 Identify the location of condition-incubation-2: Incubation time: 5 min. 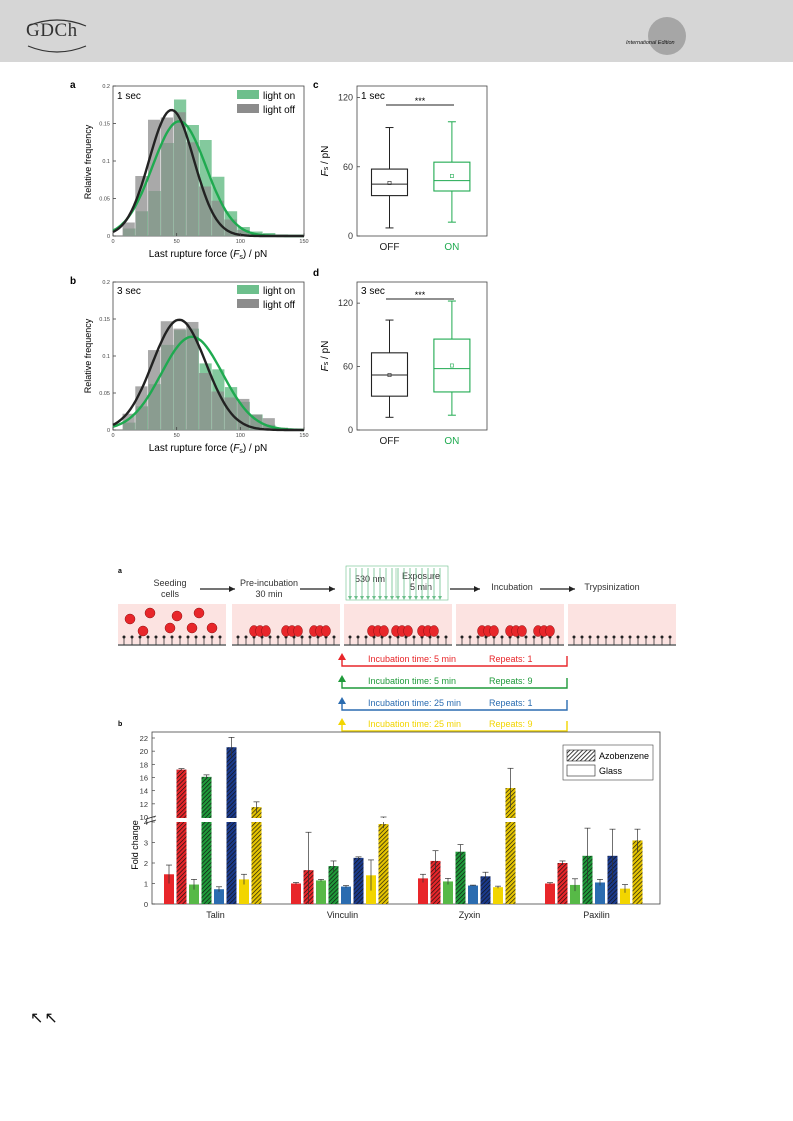
(412, 681).